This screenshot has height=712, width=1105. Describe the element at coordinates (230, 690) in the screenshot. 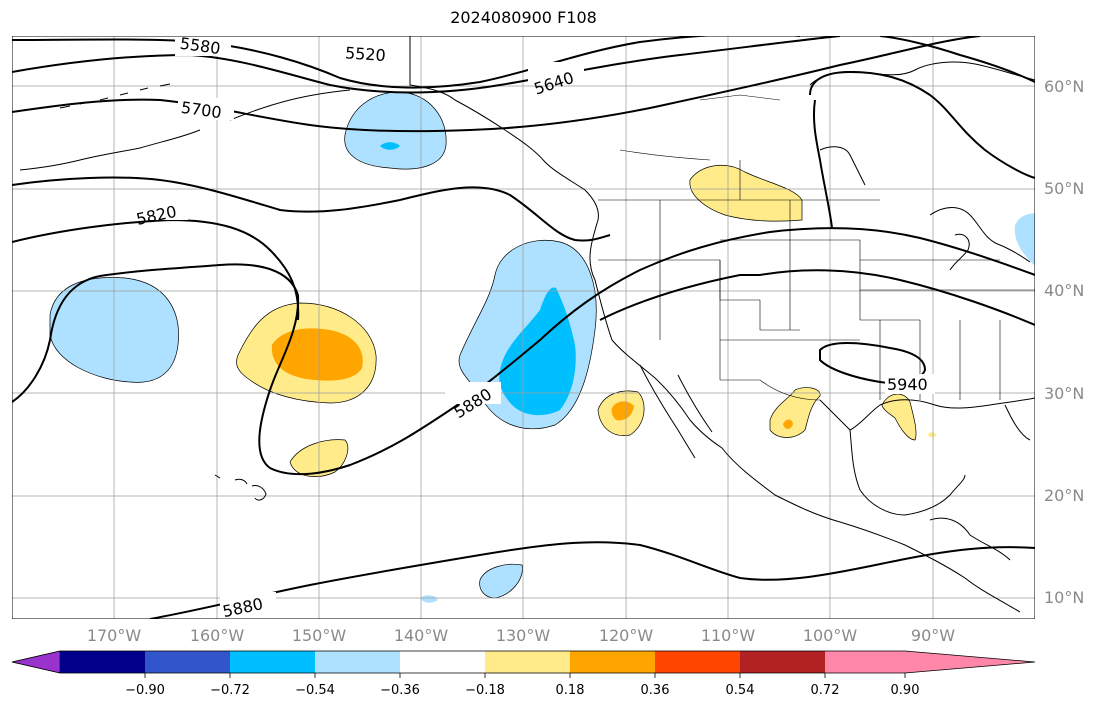

I see `colorbar-tick-label: −0.72` at that location.